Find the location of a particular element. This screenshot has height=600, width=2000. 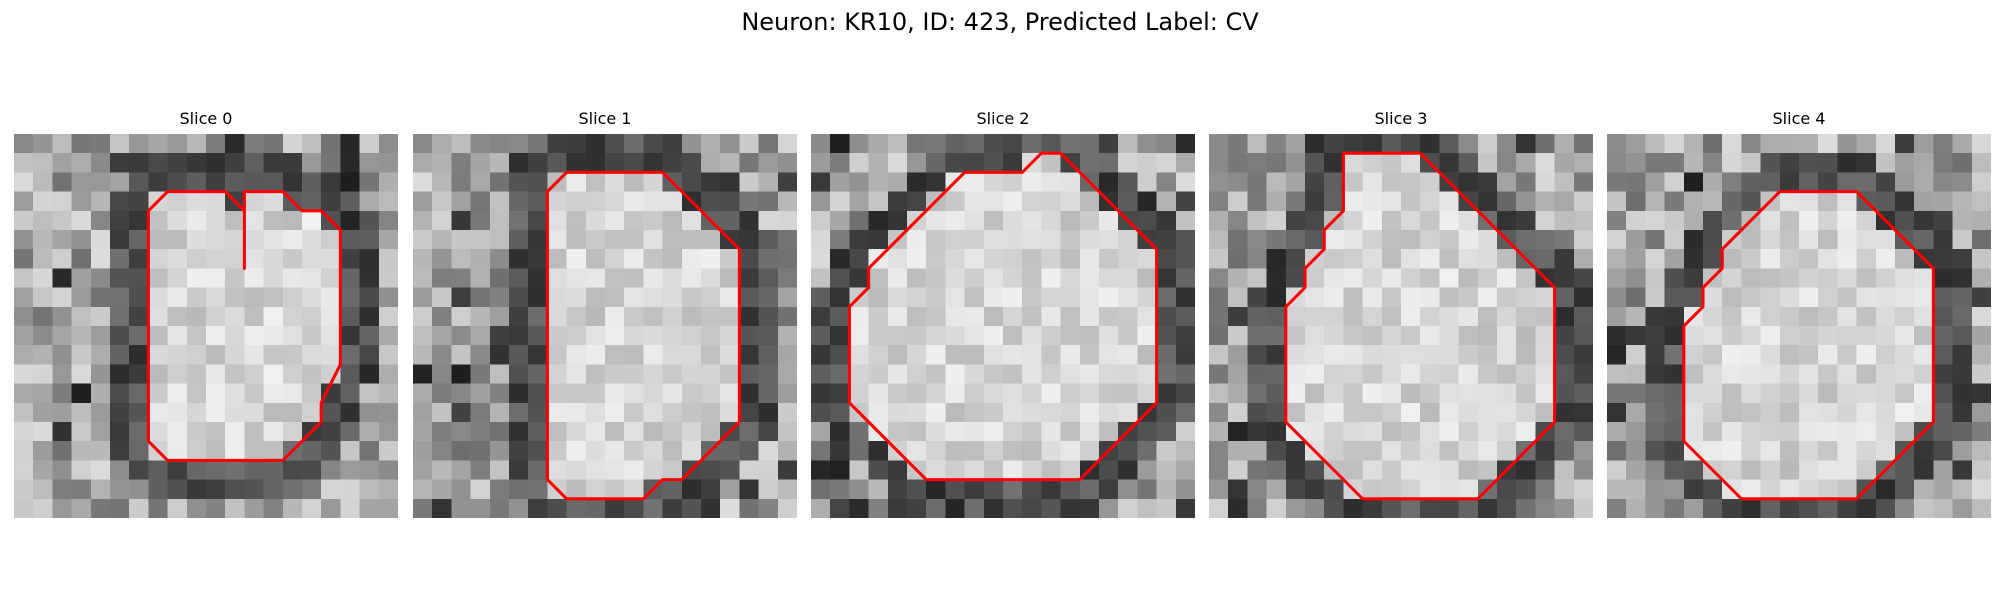

slice-title: Slice 0 is located at coordinates (206, 118).